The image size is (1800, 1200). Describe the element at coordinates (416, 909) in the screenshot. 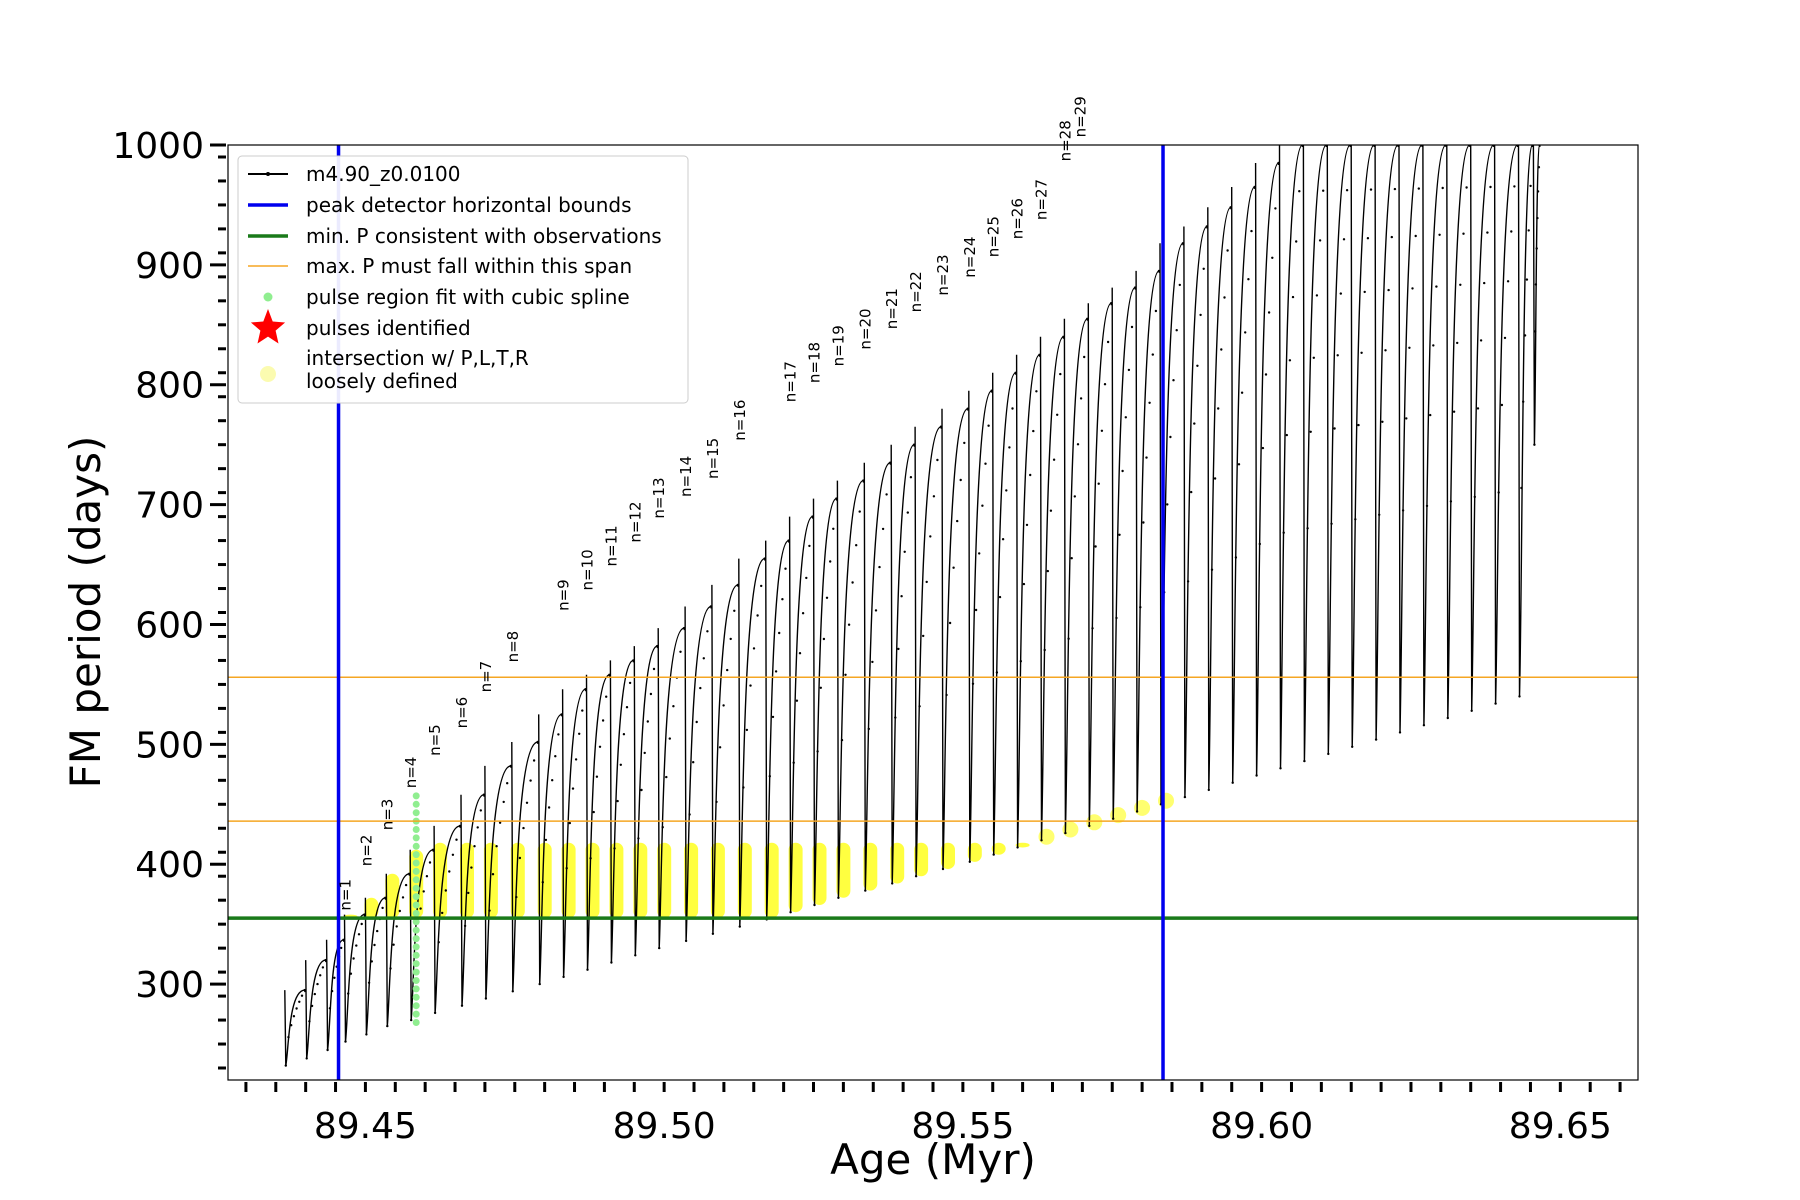

I see `spline-fit-points` at that location.